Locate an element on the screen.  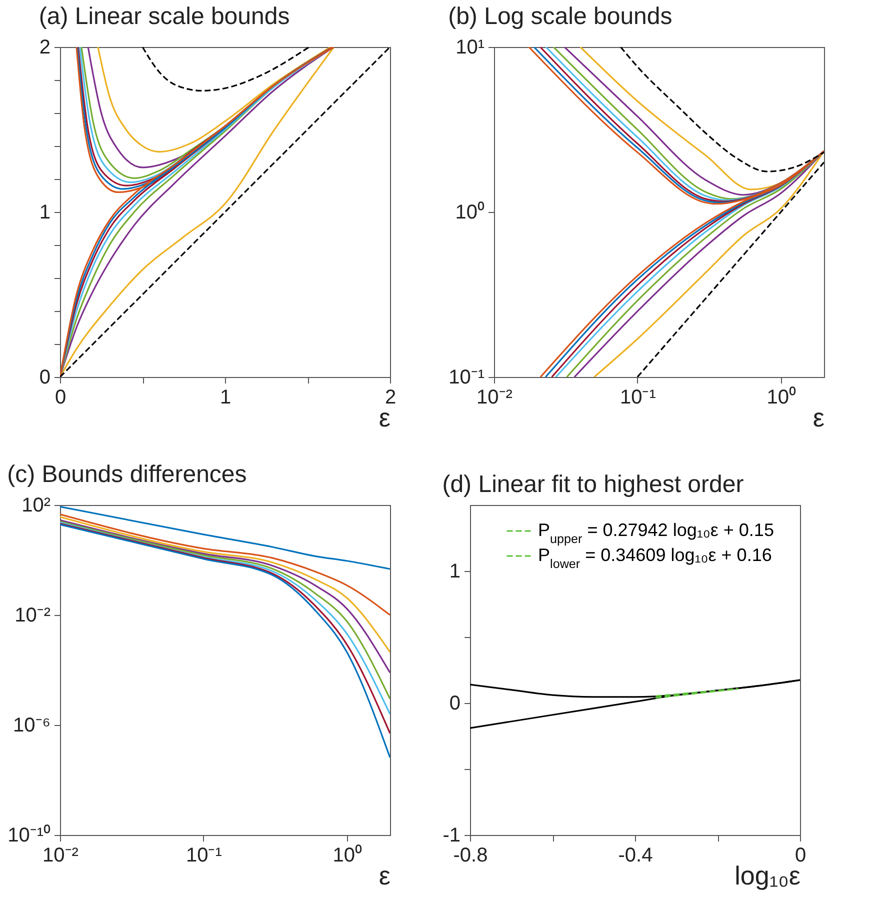
x-tick-label: -0.8 is located at coordinates (470, 855).